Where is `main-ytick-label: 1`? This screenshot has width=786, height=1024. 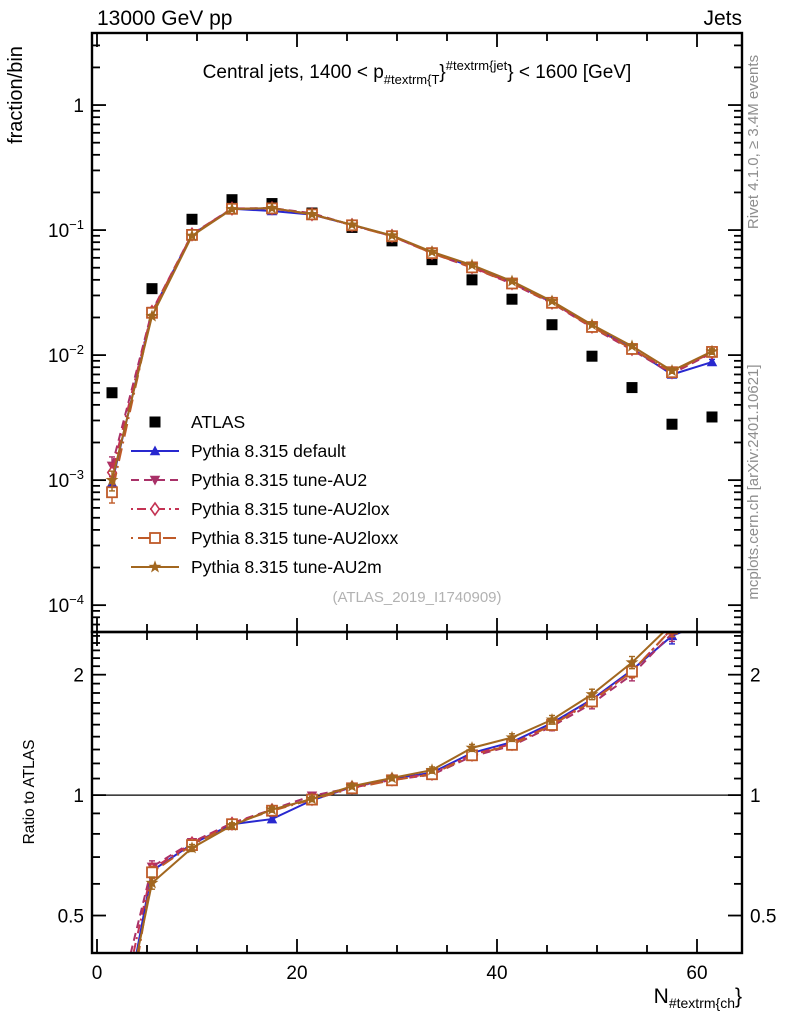
main-ytick-label: 1 is located at coordinates (78, 106).